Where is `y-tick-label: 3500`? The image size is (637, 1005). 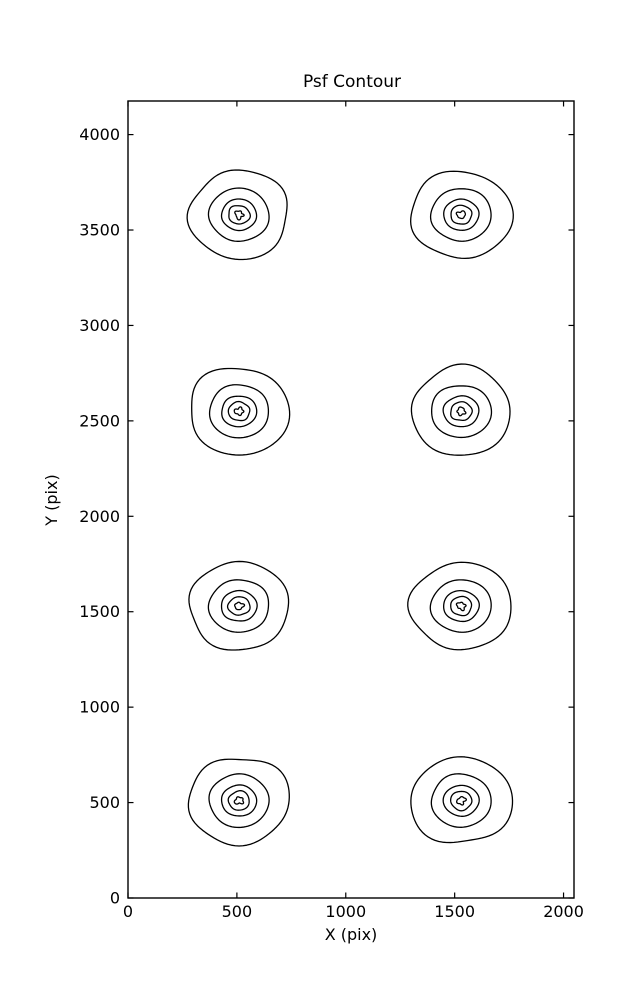 y-tick-label: 3500 is located at coordinates (99, 230).